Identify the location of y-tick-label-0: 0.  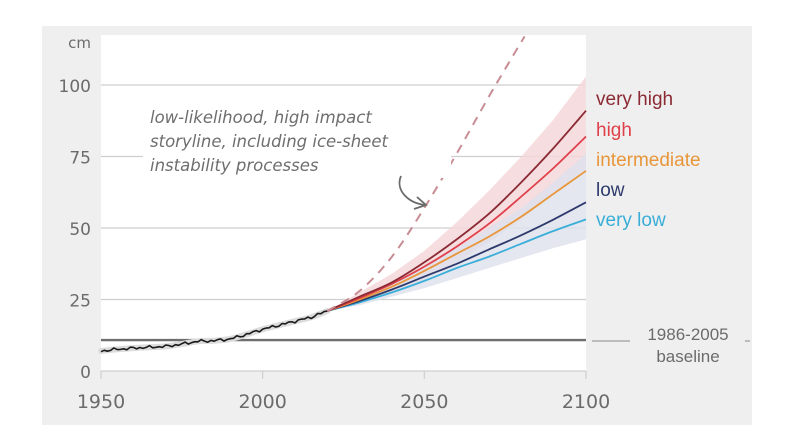
(85, 373).